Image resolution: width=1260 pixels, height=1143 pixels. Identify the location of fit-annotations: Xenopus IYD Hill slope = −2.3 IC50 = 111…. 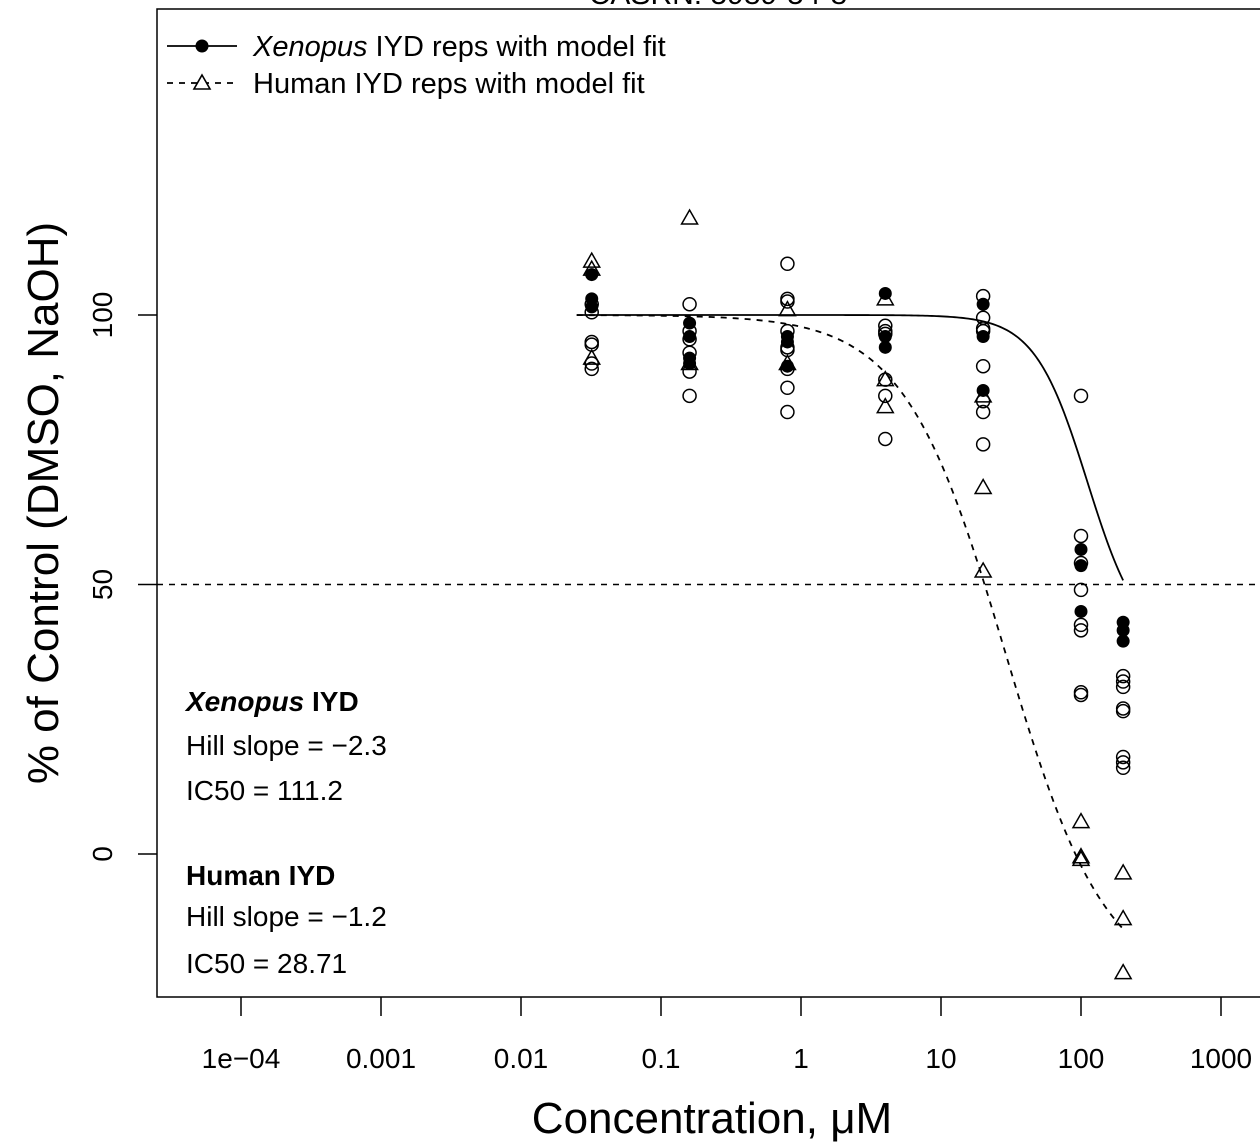
(285, 832).